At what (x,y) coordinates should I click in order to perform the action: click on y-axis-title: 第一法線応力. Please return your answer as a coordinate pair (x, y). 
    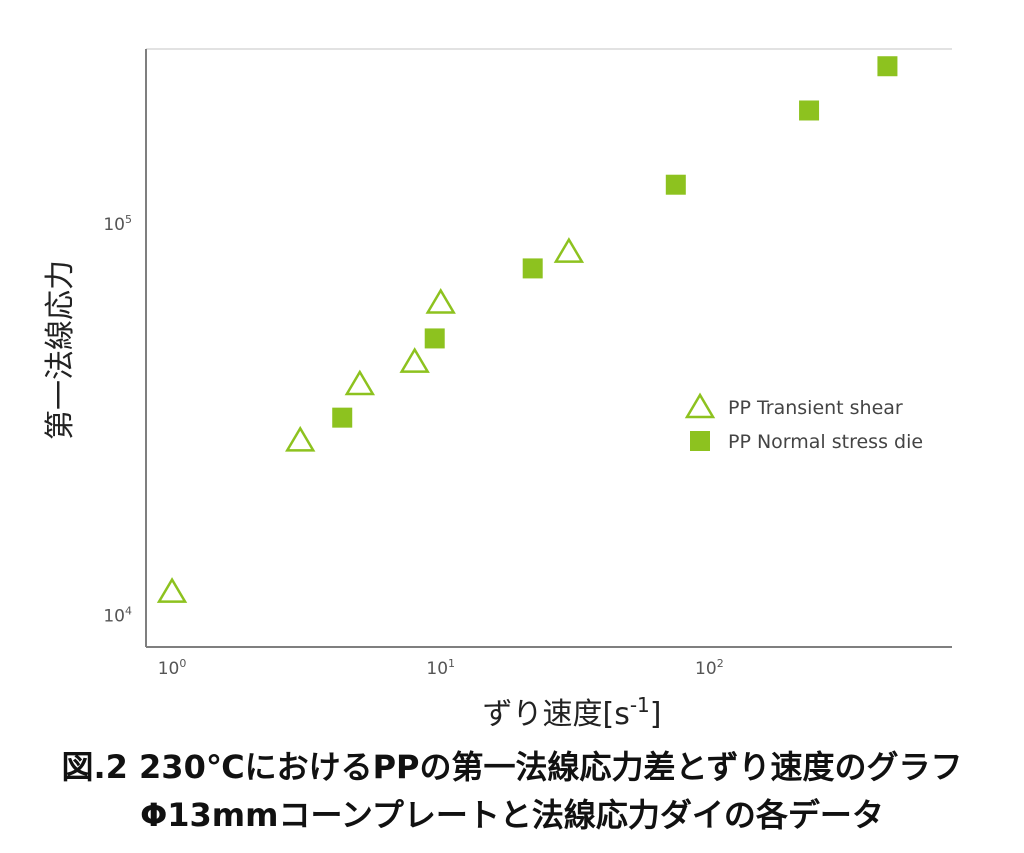
    Looking at the image, I should click on (60, 350).